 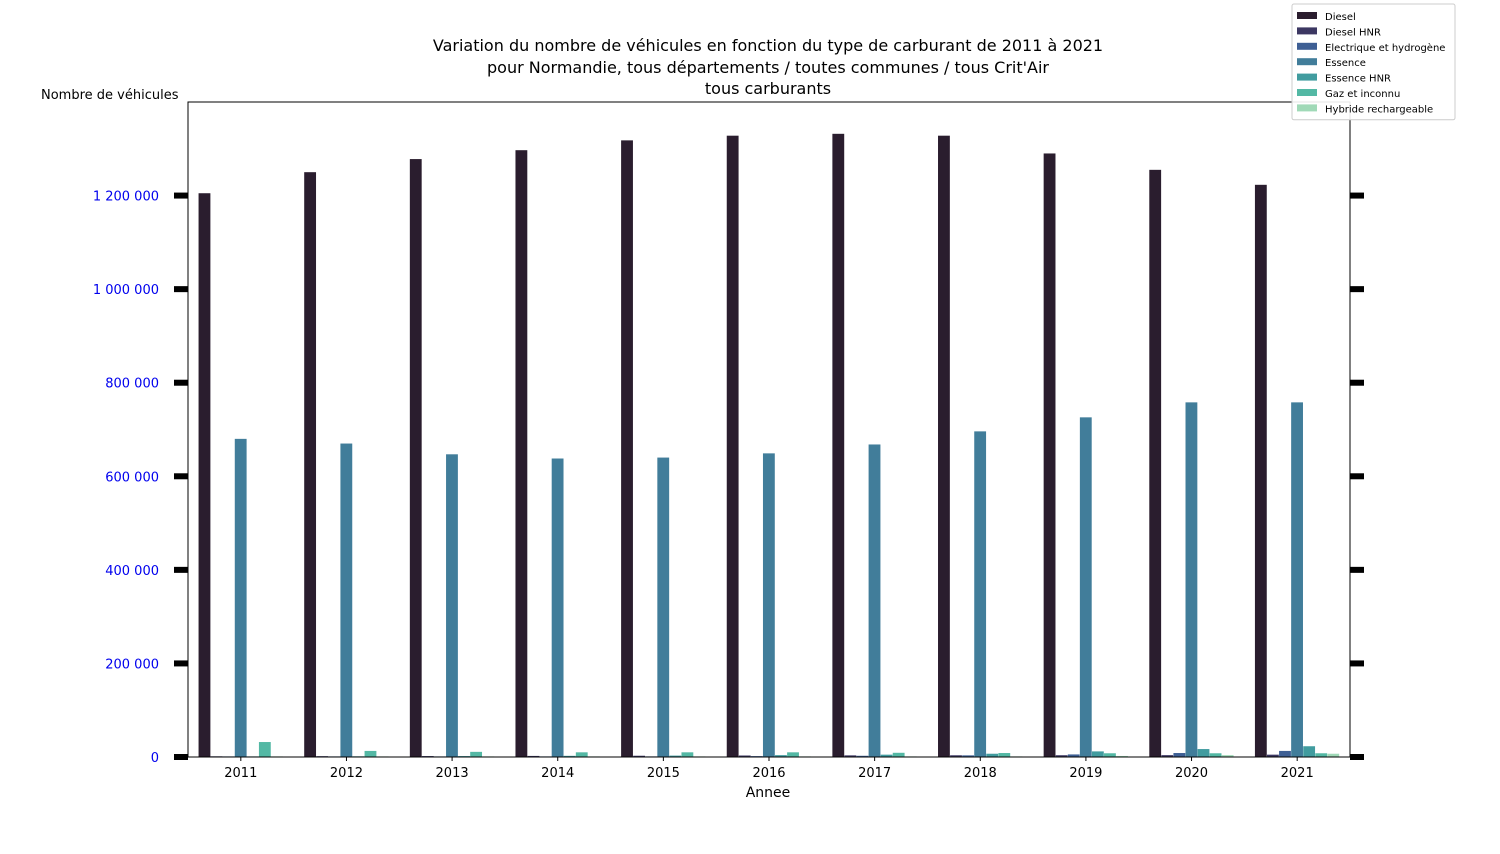 I want to click on bar-gaz-et-inconnu-2014, so click(x=581, y=754).